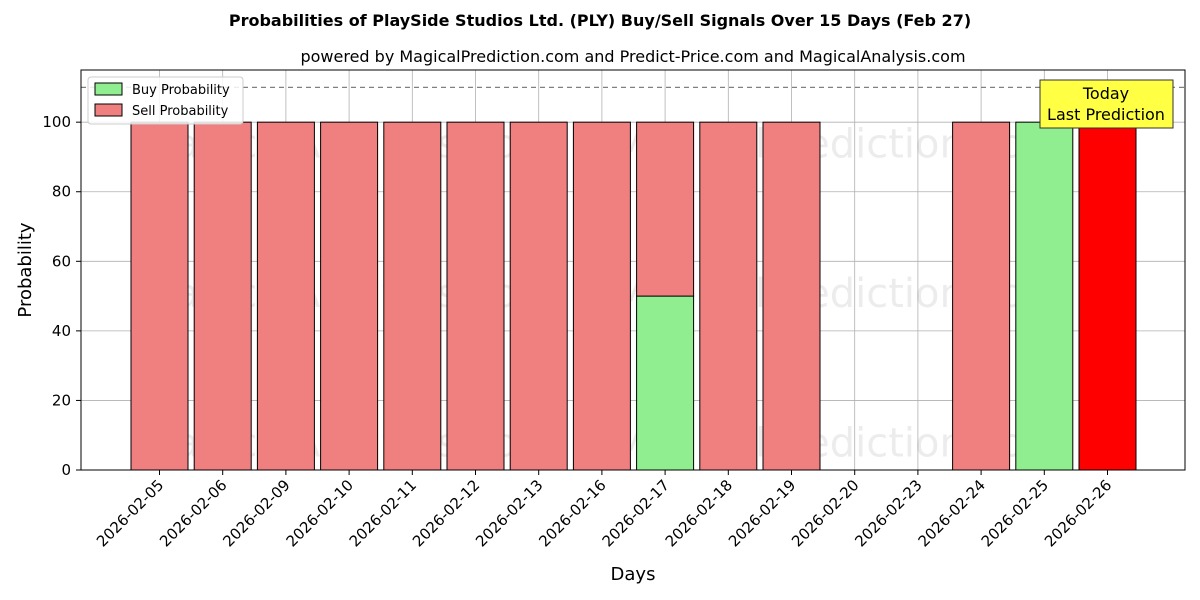 Image resolution: width=1200 pixels, height=600 pixels. I want to click on legend-label-sell: Sell Probability, so click(180, 111).